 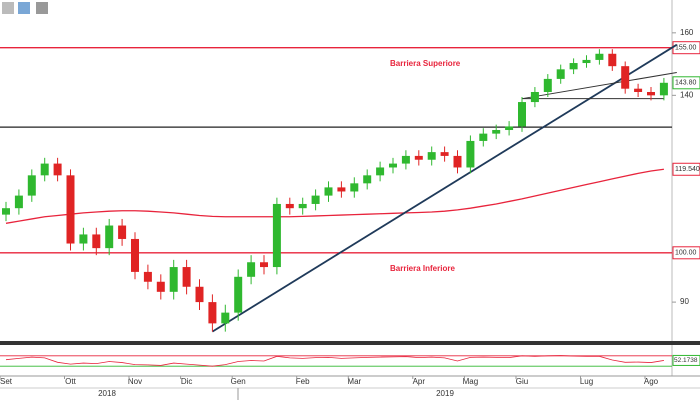 What do you see at coordinates (334, 361) in the screenshot?
I see `rsi-line` at bounding box center [334, 361].